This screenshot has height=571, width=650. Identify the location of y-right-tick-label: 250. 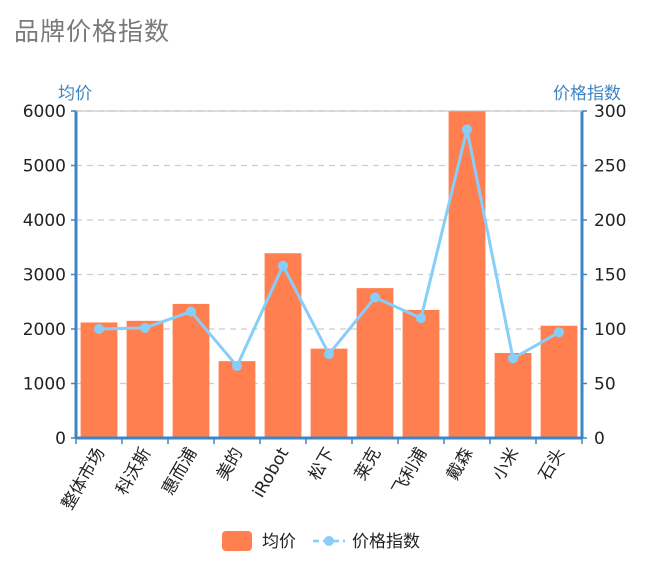
(610, 167).